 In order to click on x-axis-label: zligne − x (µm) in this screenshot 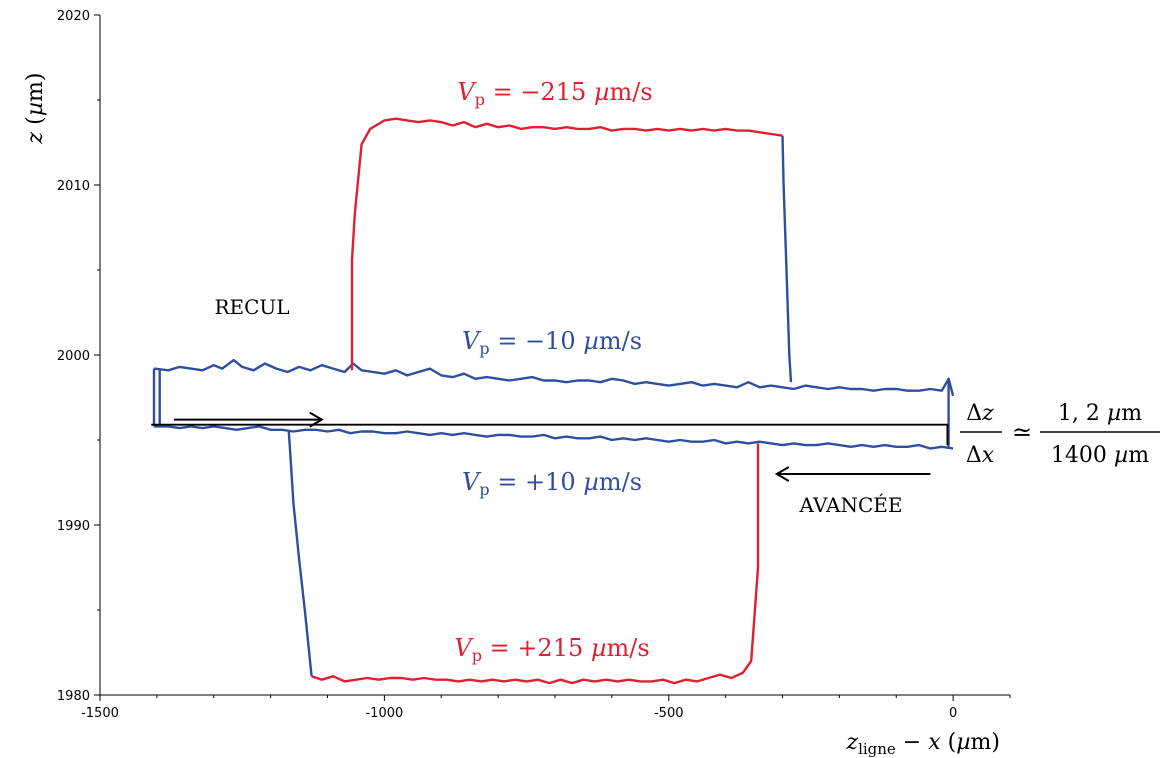, I will do `click(922, 744)`.